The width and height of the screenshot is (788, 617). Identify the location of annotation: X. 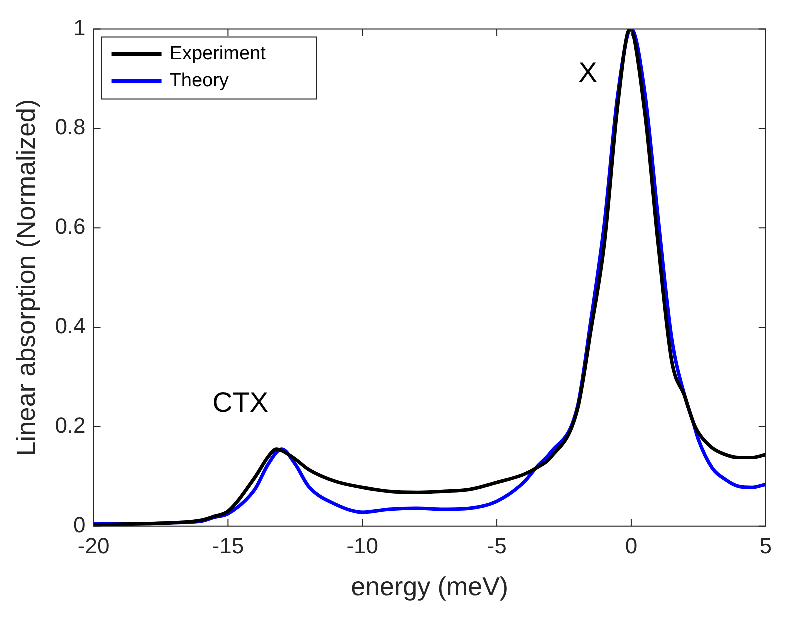
(588, 72).